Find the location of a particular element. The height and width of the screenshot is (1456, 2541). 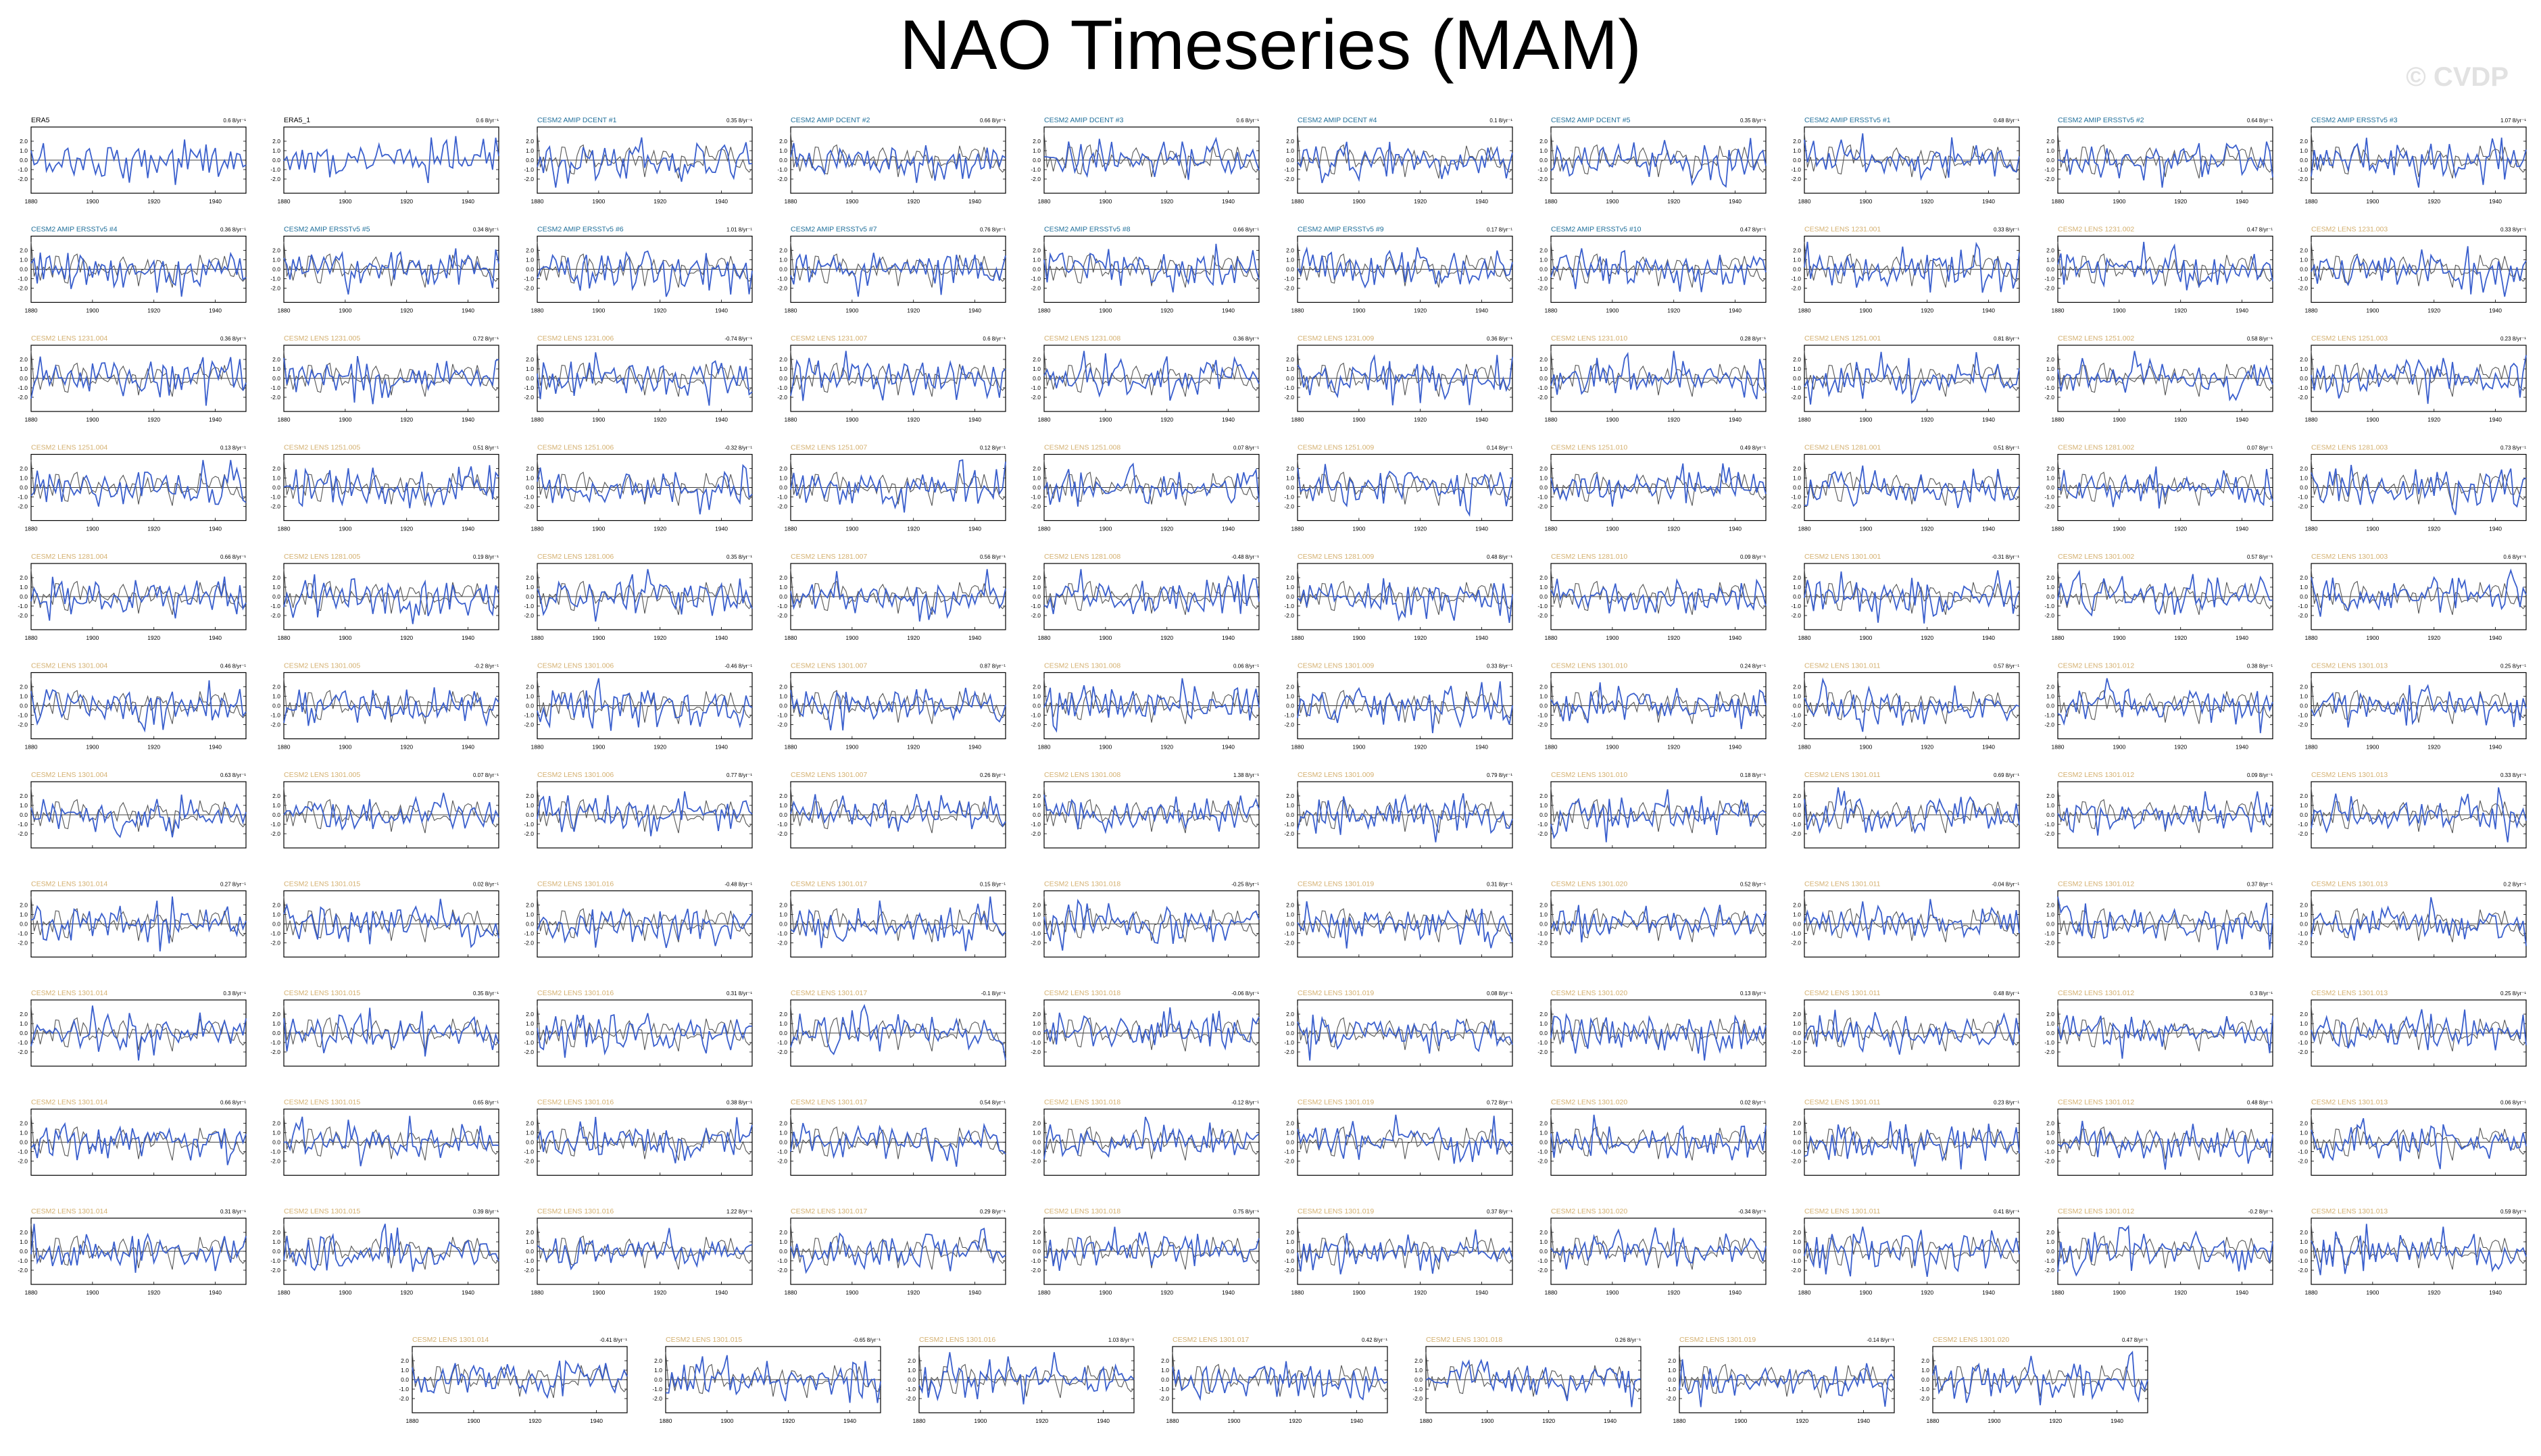

panel-title: CESM2 LENS 1281.005 is located at coordinates (322, 557).